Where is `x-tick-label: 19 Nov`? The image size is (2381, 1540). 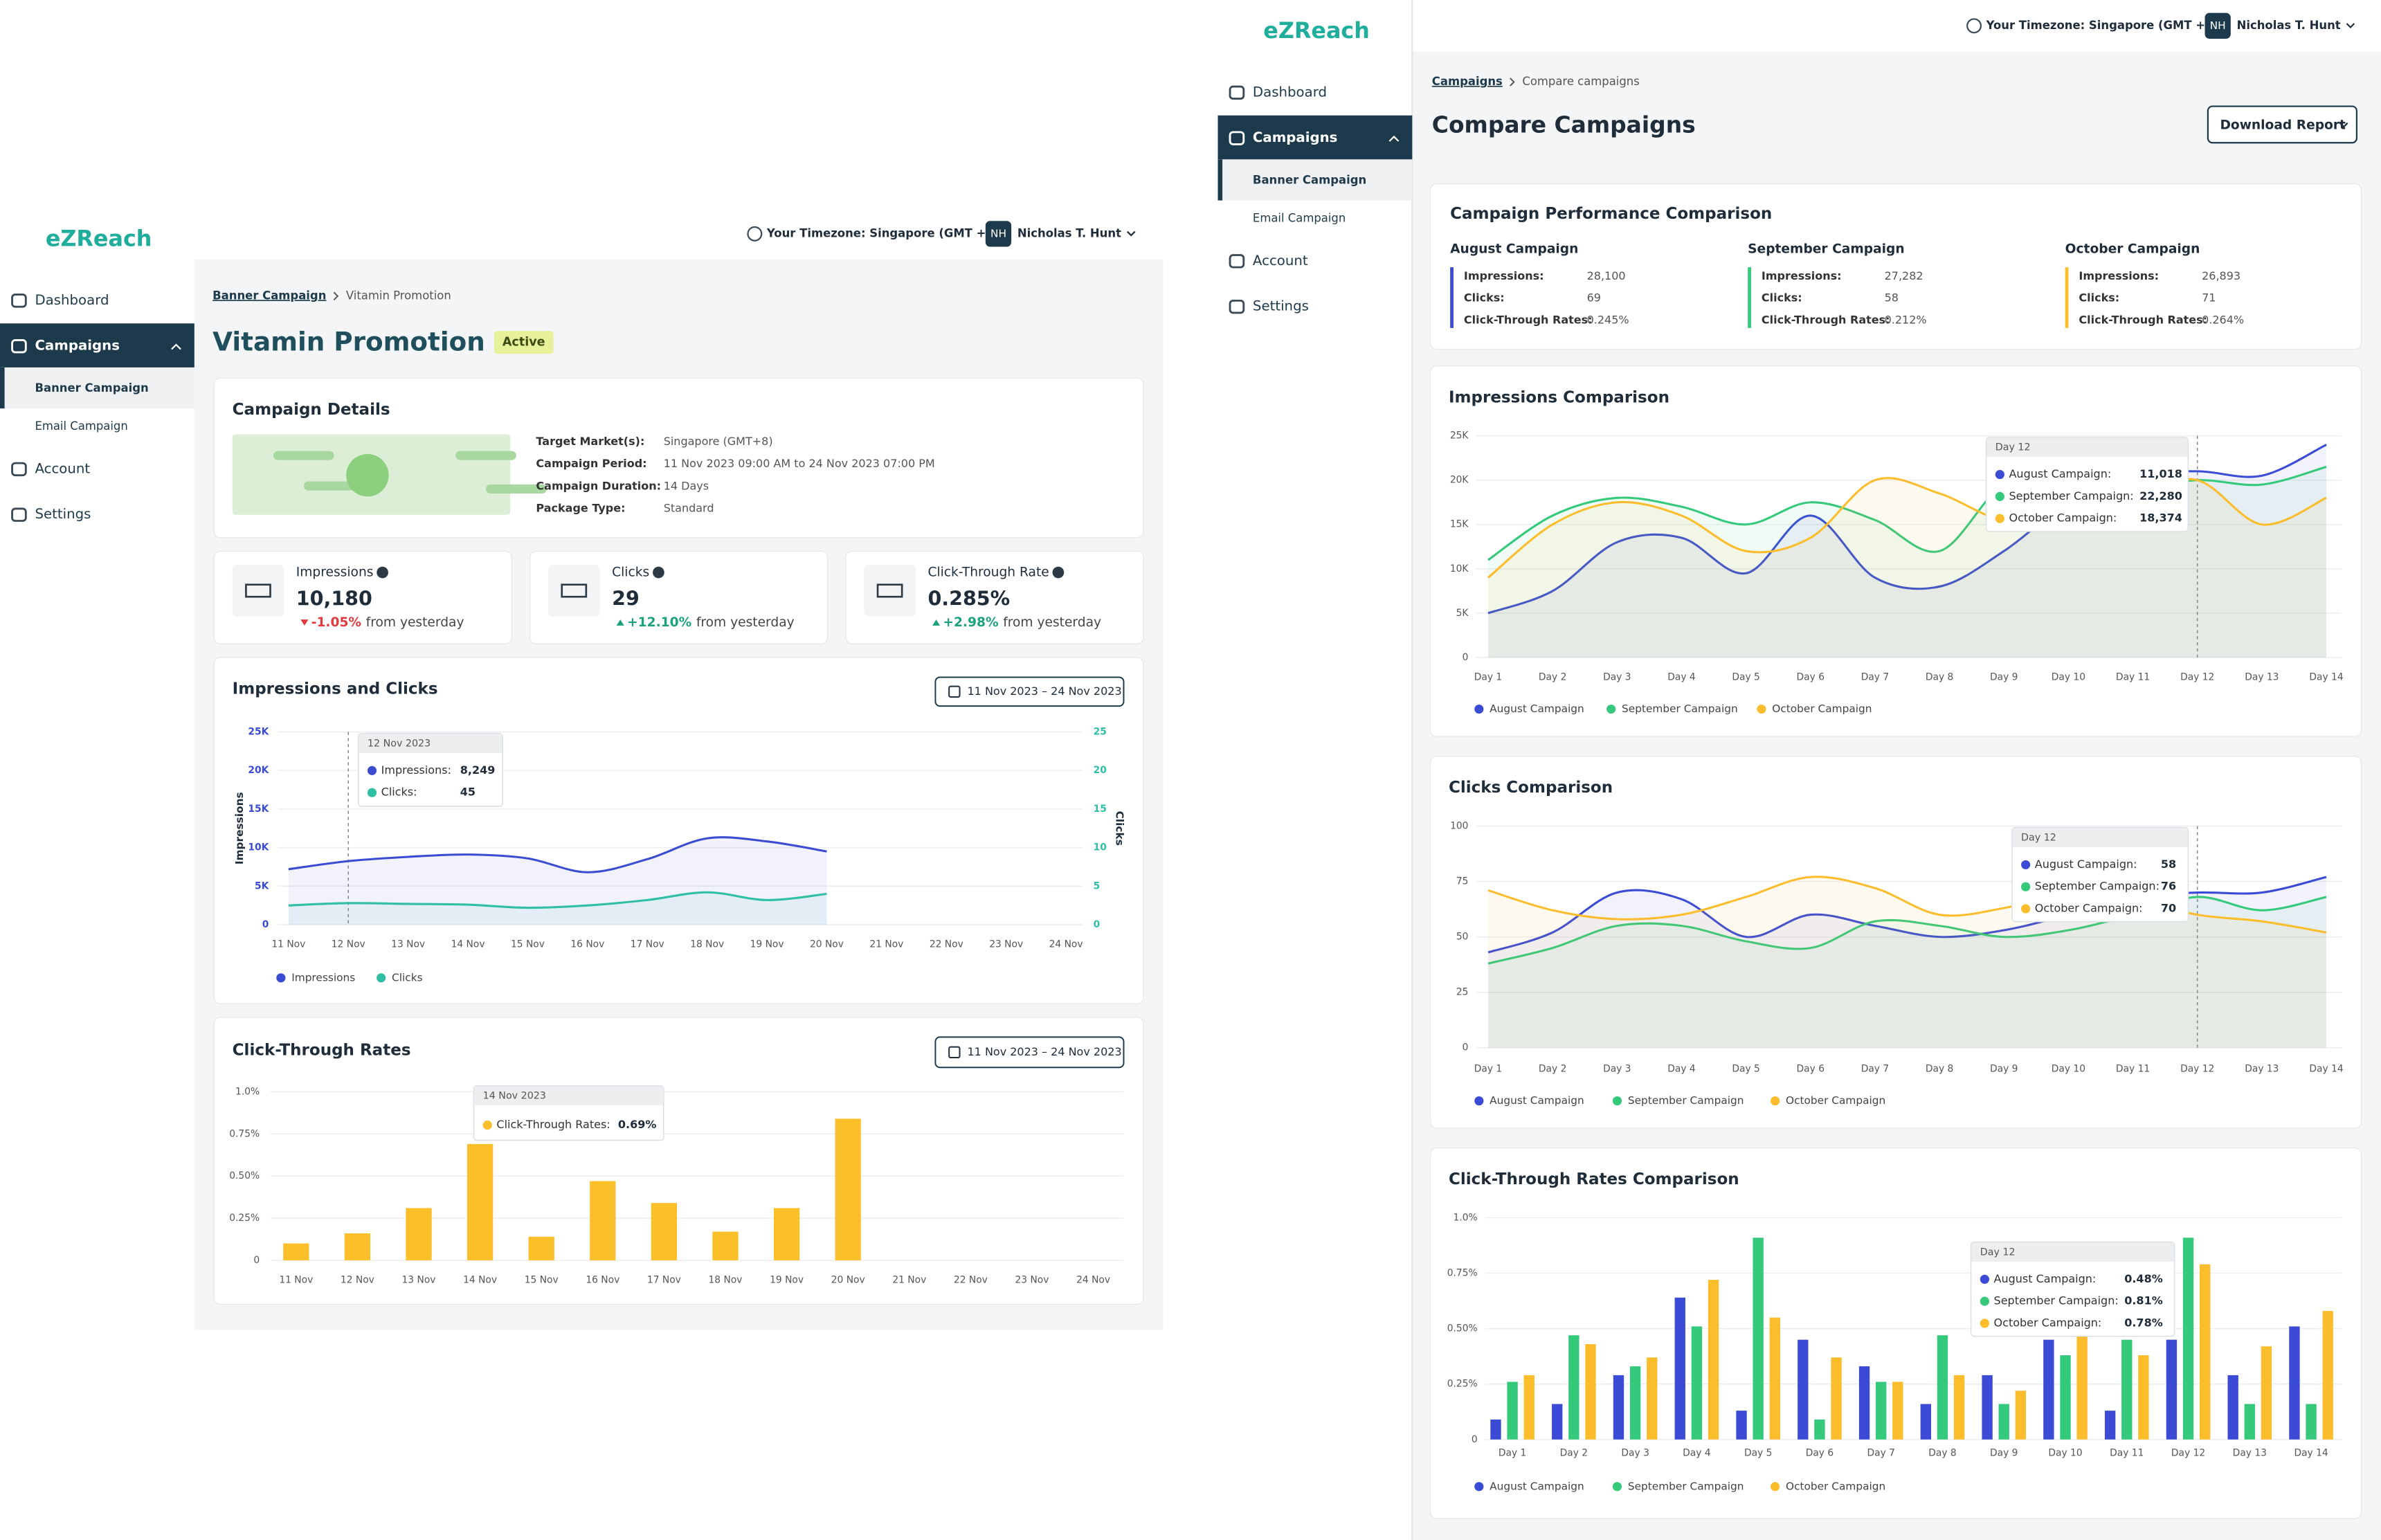
x-tick-label: 19 Nov is located at coordinates (787, 1279).